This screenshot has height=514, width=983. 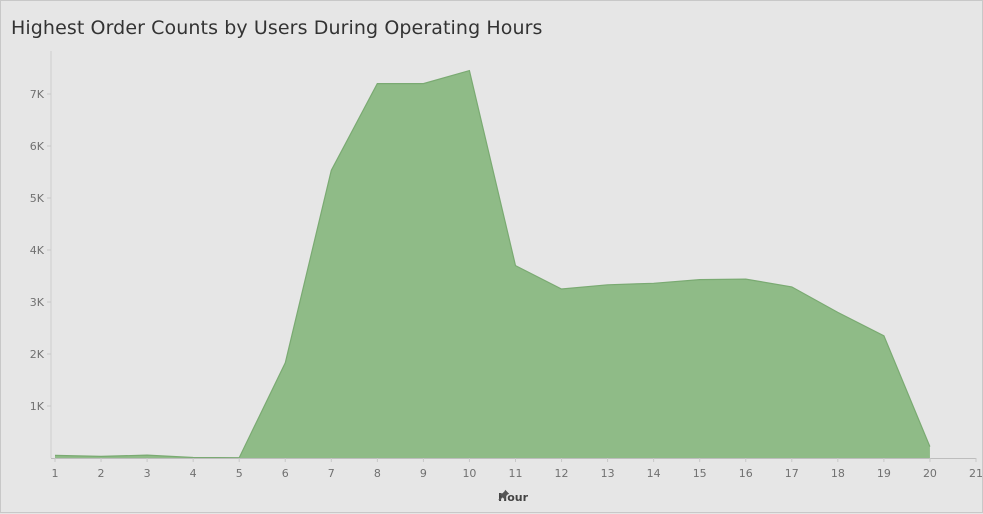 I want to click on x-tick-label: 20, so click(x=930, y=473).